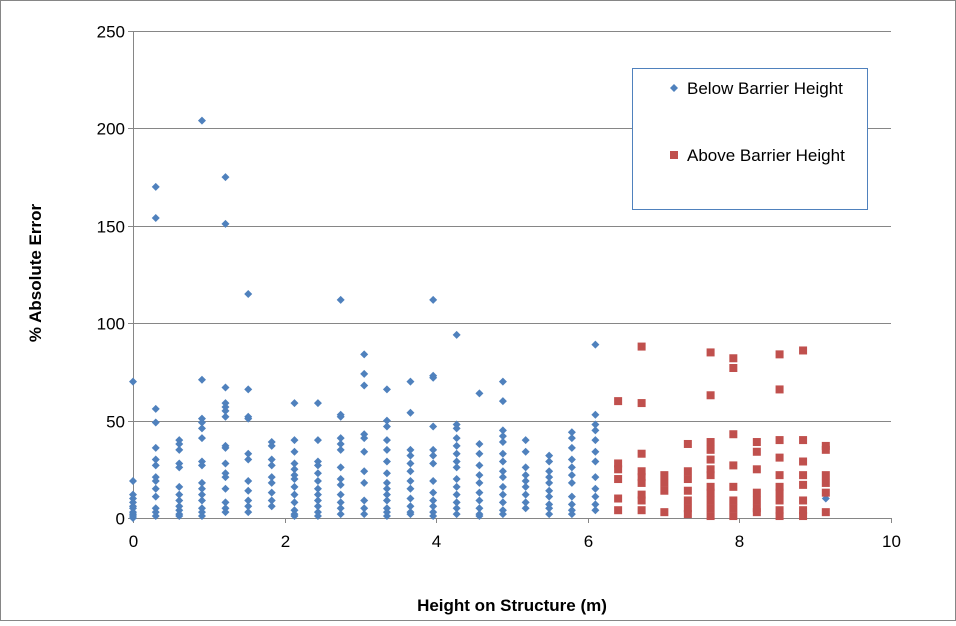 The height and width of the screenshot is (626, 956). Describe the element at coordinates (285, 541) in the screenshot. I see `x-tick-label-1: 2` at that location.